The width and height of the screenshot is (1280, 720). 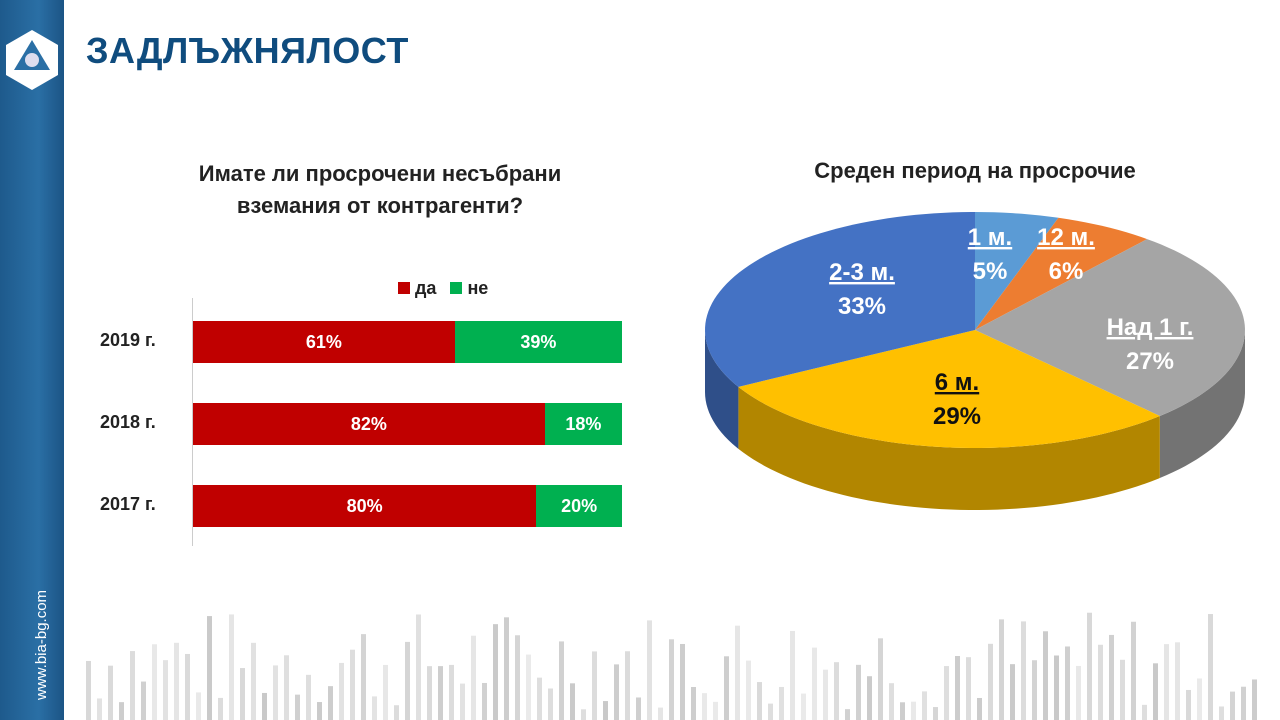 What do you see at coordinates (990, 271) in the screenshot?
I see `slice-value: 5%` at bounding box center [990, 271].